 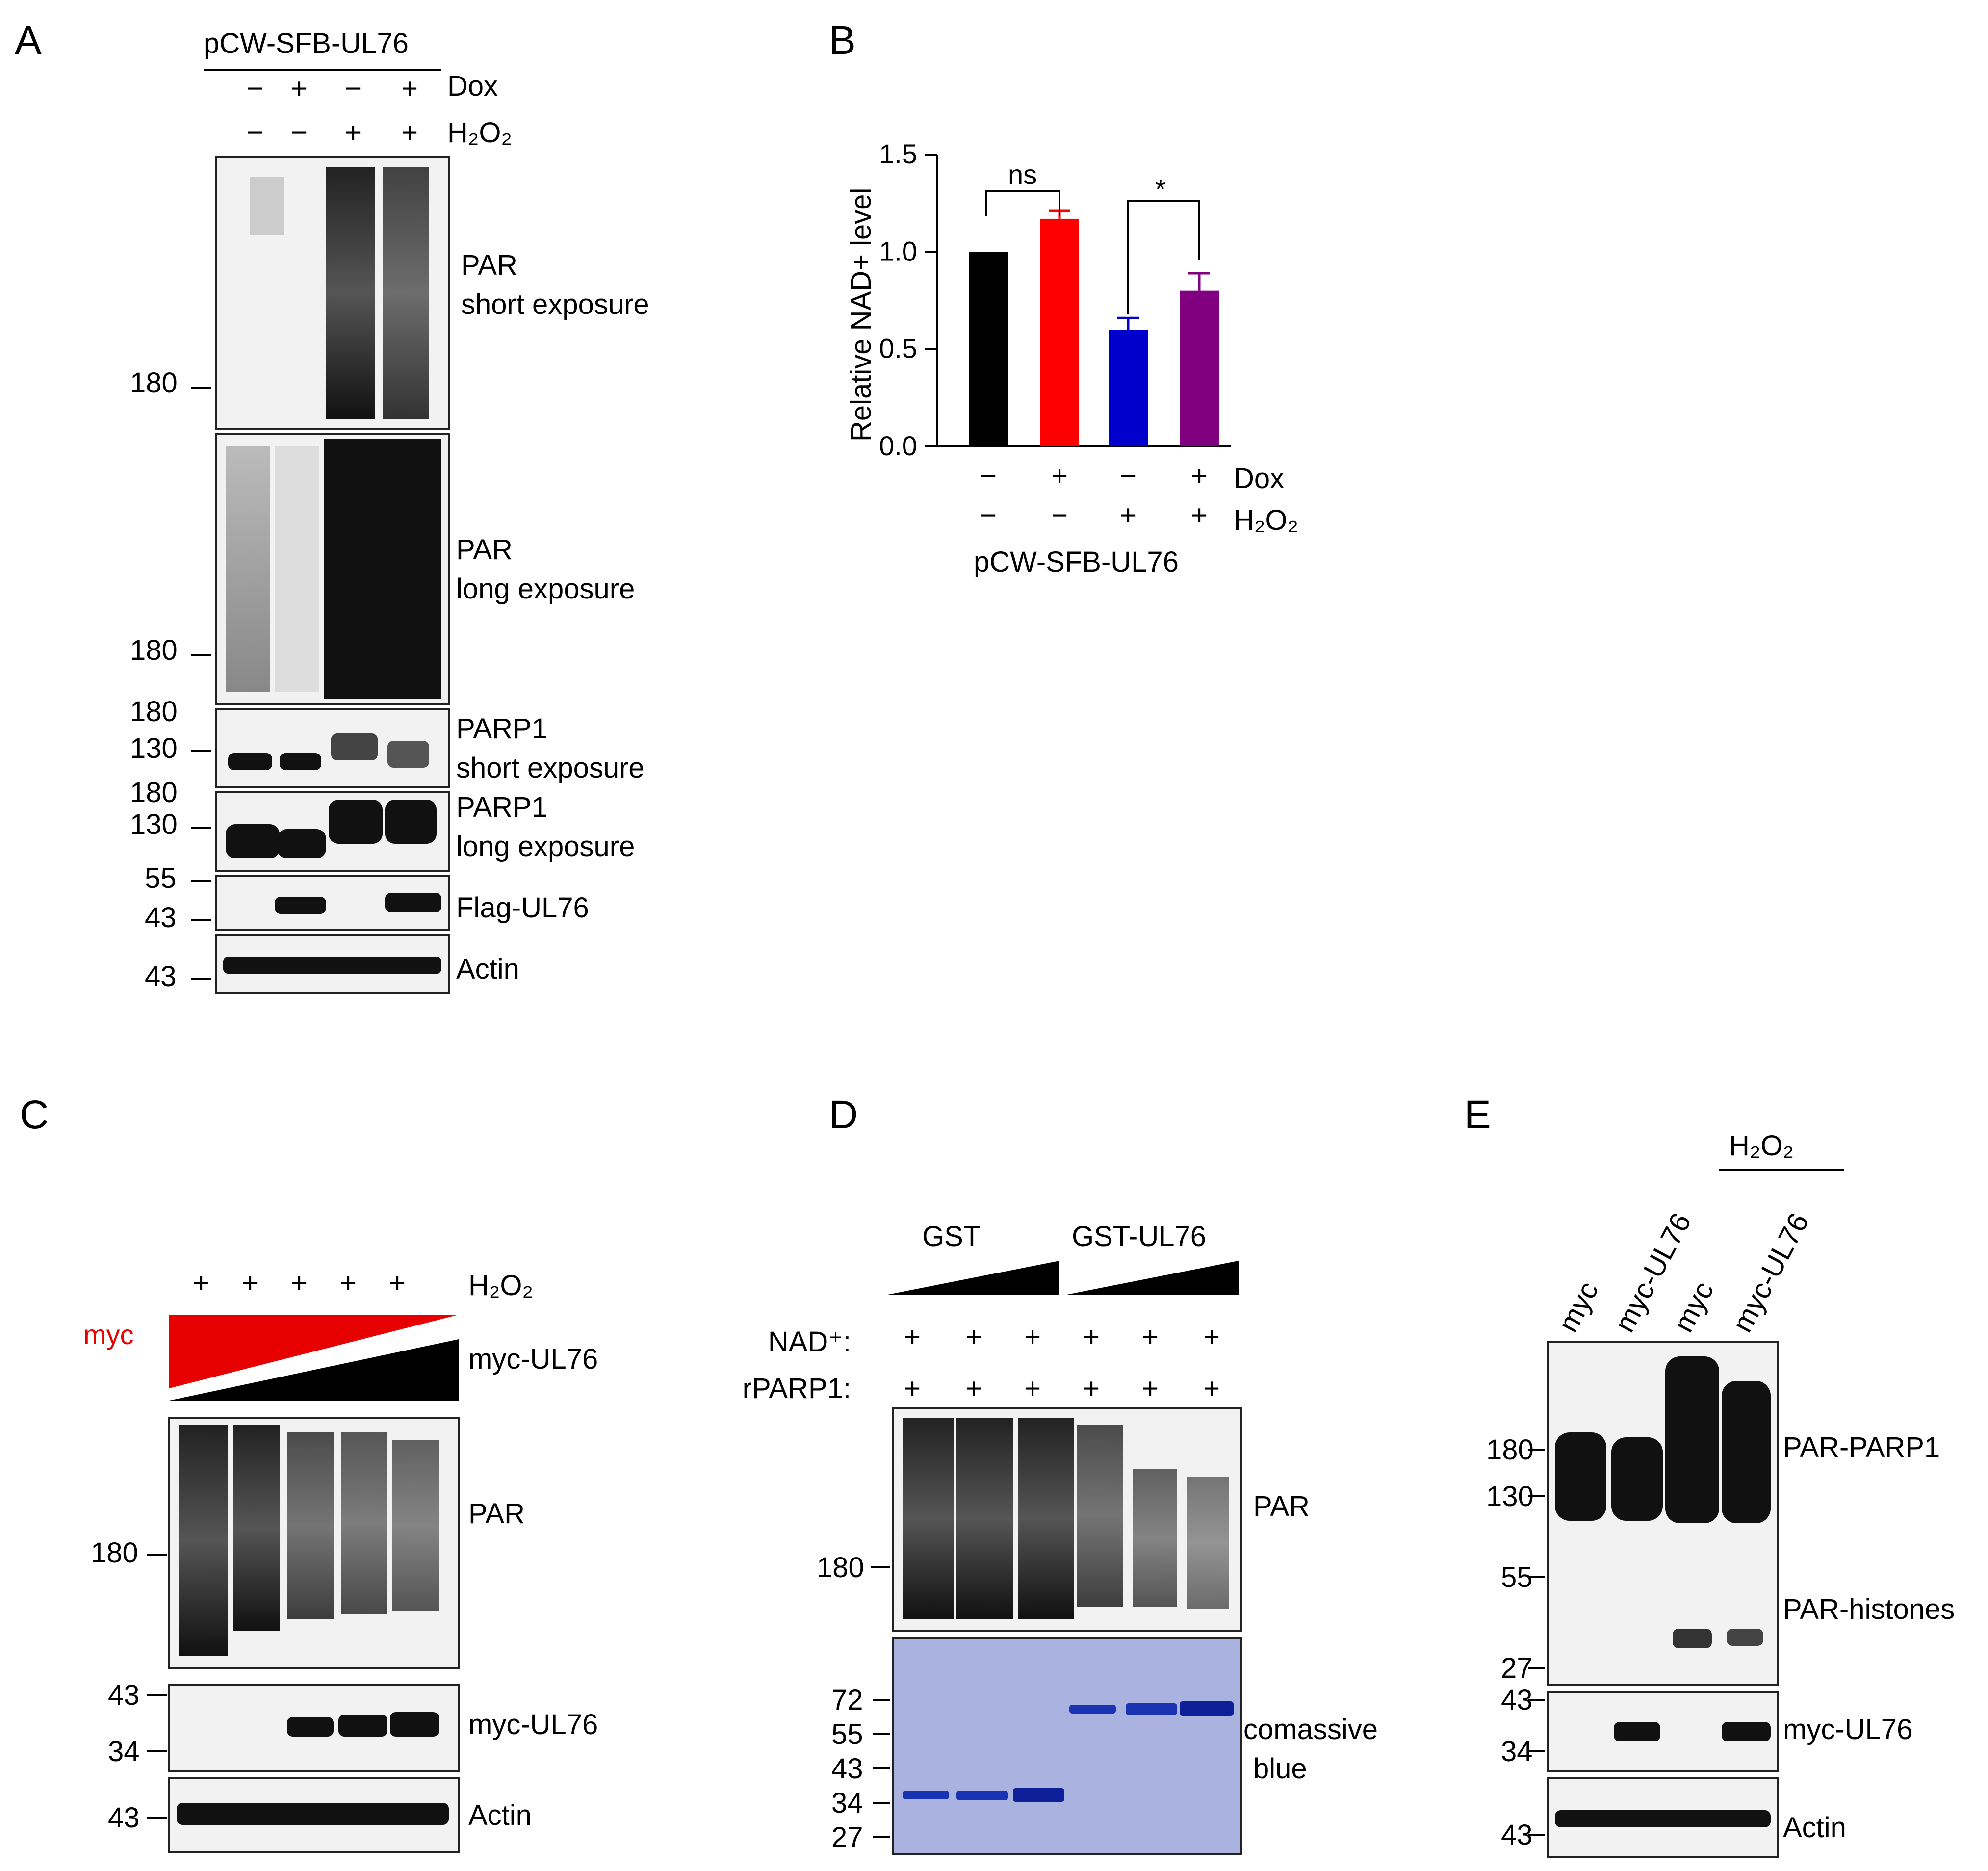 What do you see at coordinates (545, 847) in the screenshot?
I see `a-parp1-long-sub: long exposure` at bounding box center [545, 847].